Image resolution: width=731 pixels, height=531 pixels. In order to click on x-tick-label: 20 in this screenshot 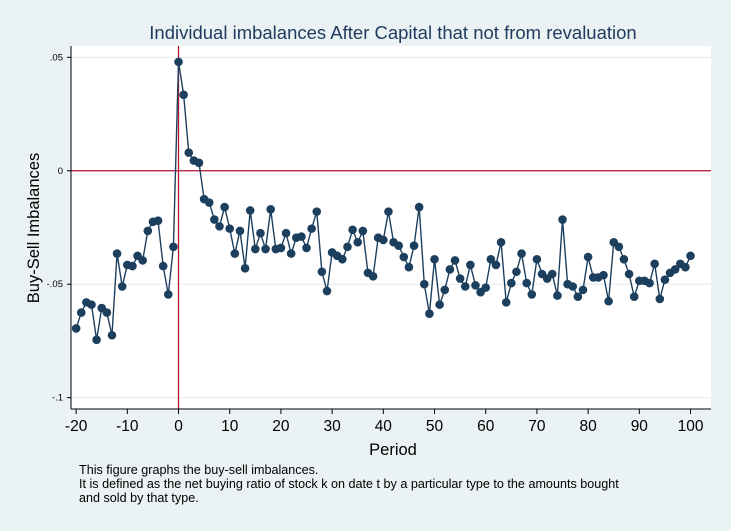, I will do `click(281, 426)`.